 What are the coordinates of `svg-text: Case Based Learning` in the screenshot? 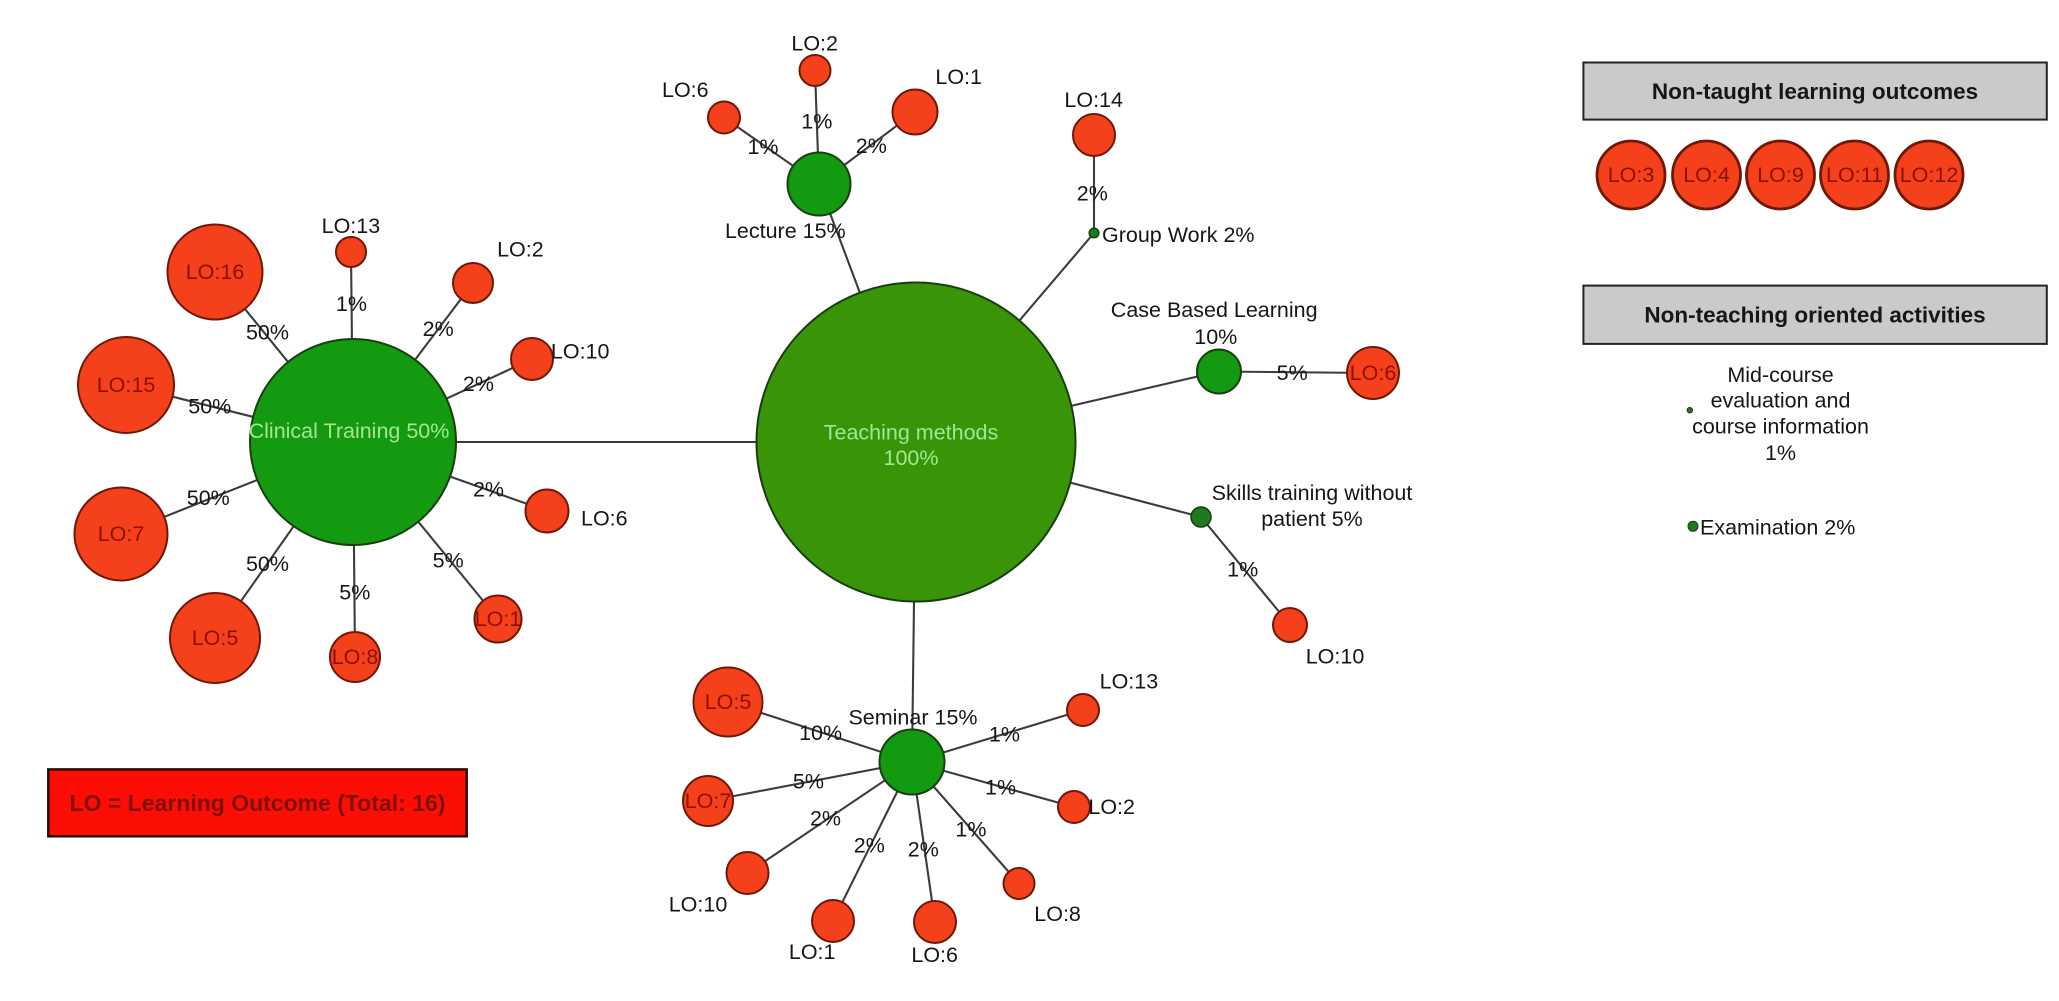 It's located at (1214, 310).